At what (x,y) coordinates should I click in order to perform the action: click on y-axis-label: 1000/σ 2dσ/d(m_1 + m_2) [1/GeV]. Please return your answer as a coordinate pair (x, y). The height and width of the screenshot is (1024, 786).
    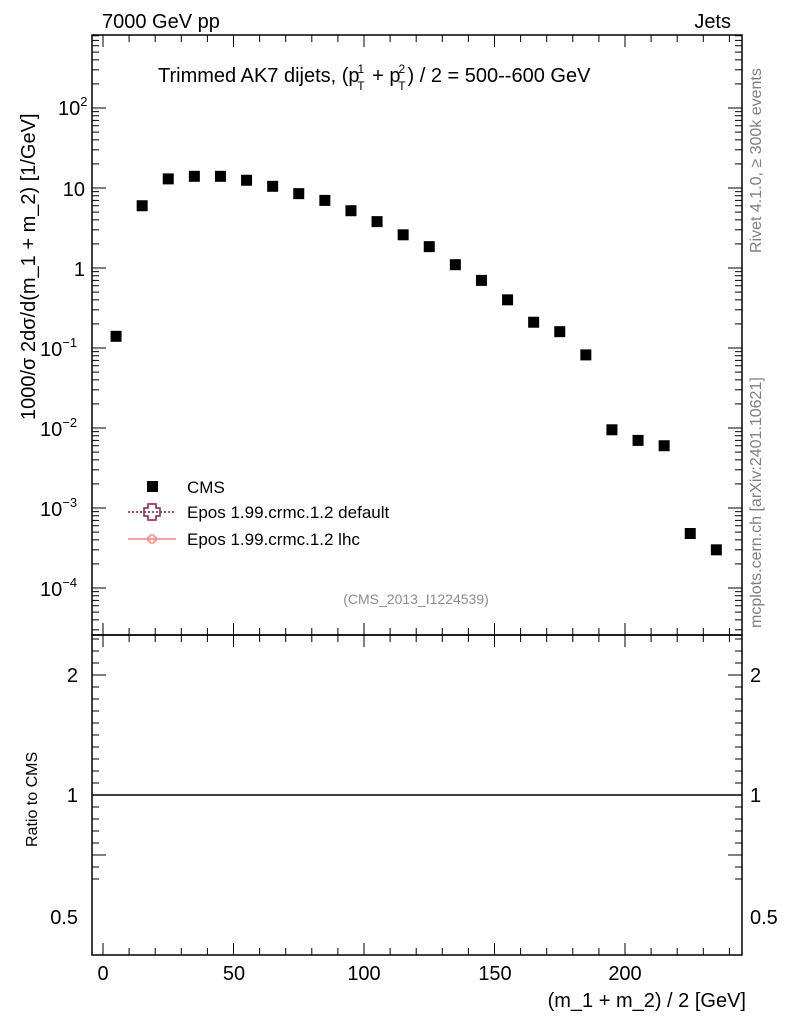
    Looking at the image, I should click on (29, 266).